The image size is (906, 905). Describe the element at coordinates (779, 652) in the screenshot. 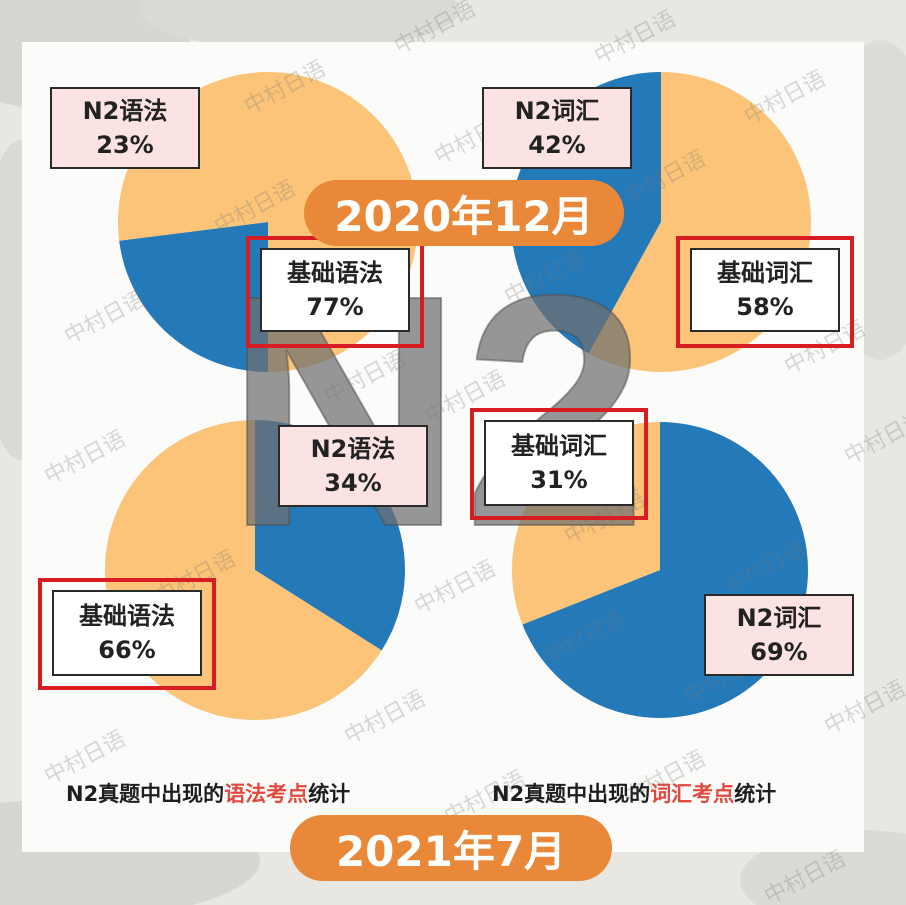

I see `label-value: 69%` at that location.